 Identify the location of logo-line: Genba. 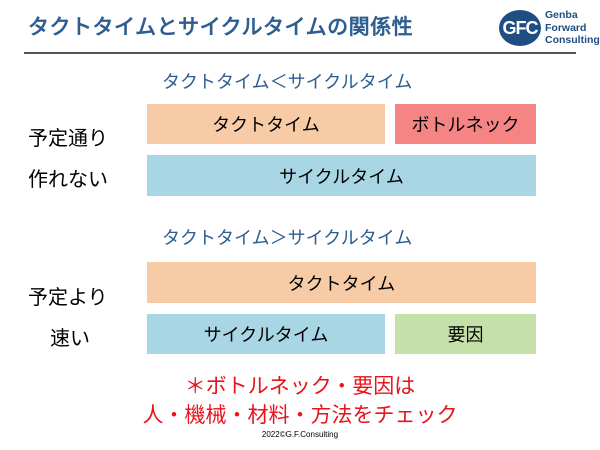
(561, 15).